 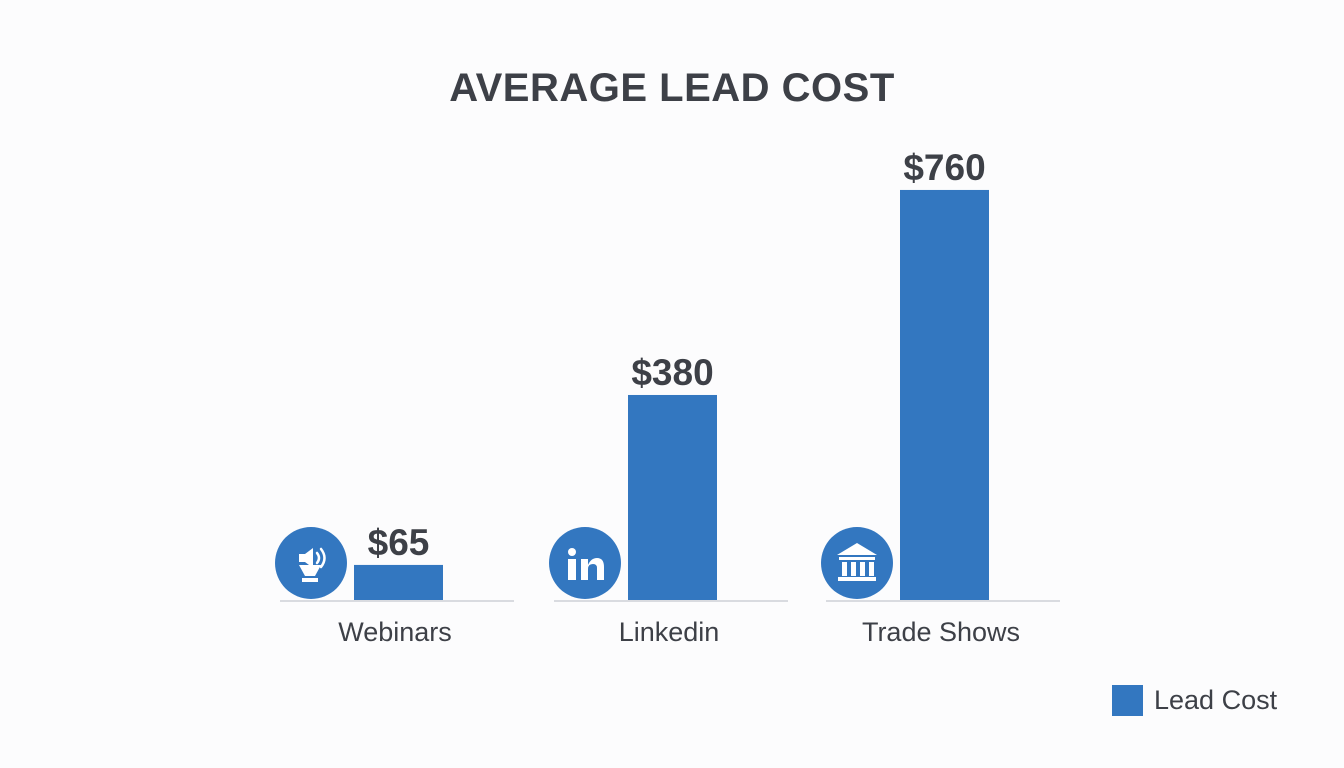 I want to click on legend: Lead Cost, so click(x=1194, y=700).